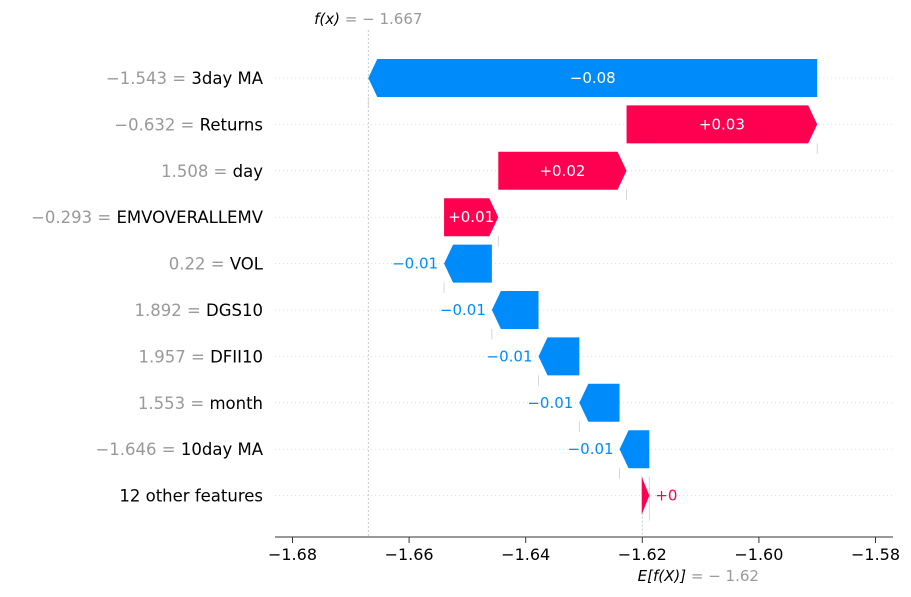  What do you see at coordinates (758, 554) in the screenshot?
I see `x-tick-label: −1.60` at bounding box center [758, 554].